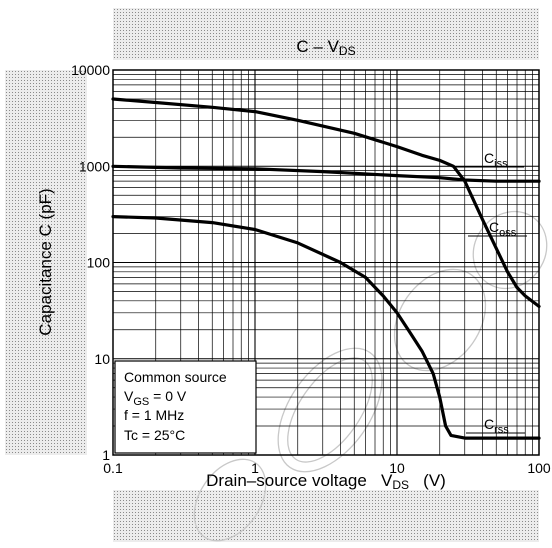 This screenshot has width=552, height=548. What do you see at coordinates (154, 435) in the screenshot?
I see `annotation-line: Tc = 25°C` at bounding box center [154, 435].